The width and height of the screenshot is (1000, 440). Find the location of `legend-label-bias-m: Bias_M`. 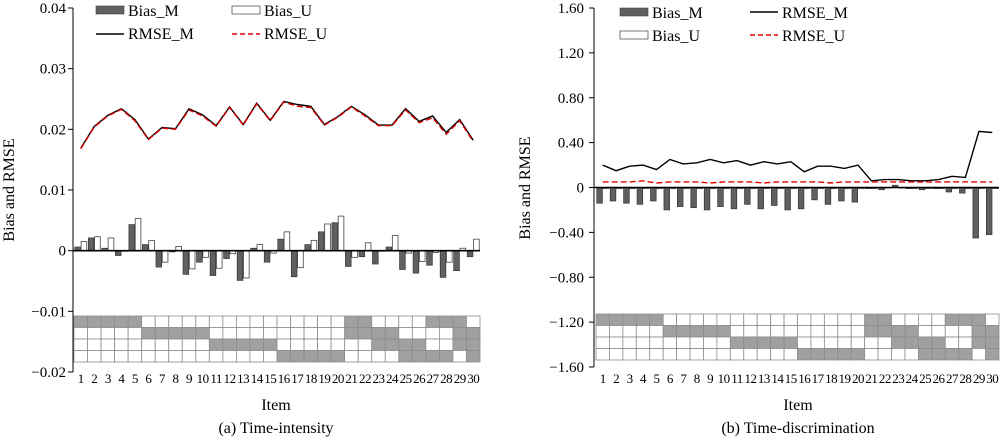

legend-label-bias-m: Bias_M is located at coordinates (153, 11).